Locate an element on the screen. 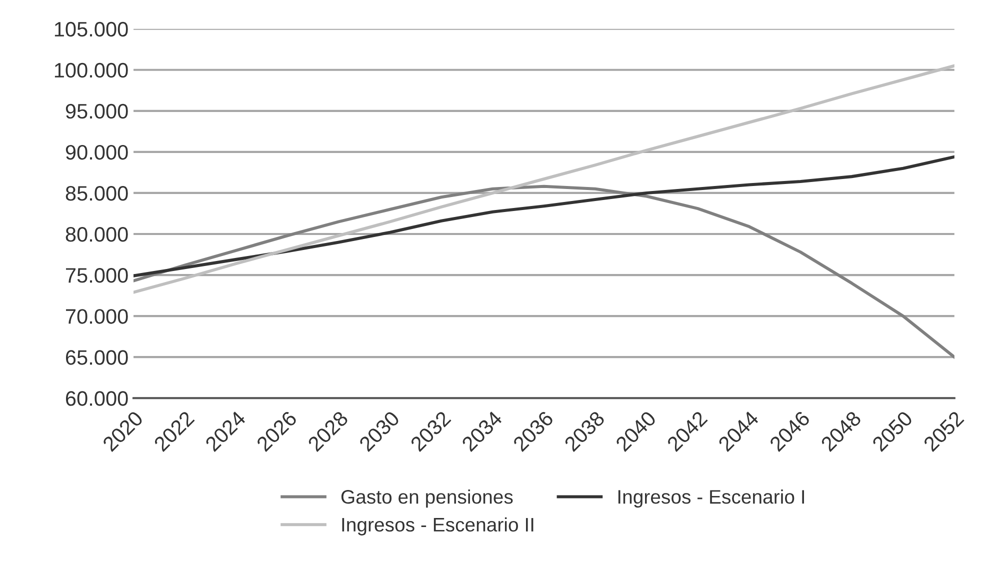 Image resolution: width=989 pixels, height=577 pixels. y-tick-label: 60.000 is located at coordinates (97, 398).